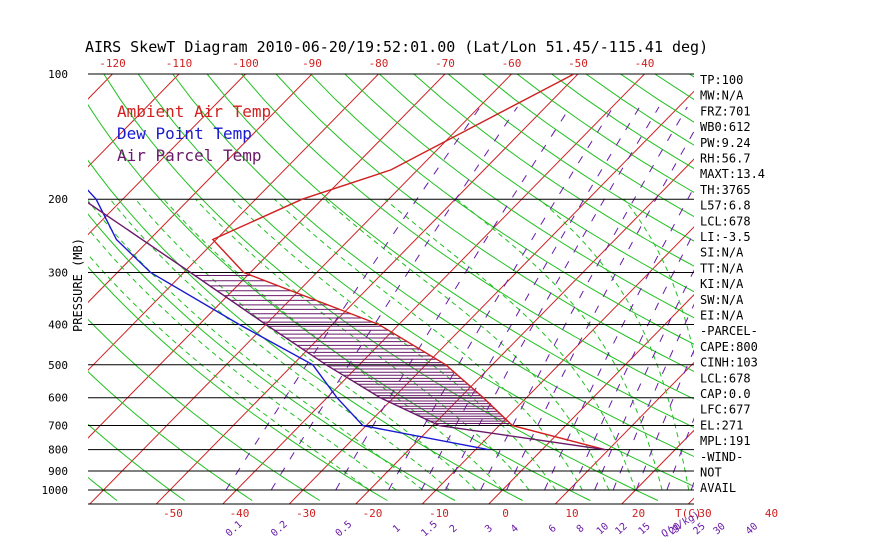 This screenshot has width=870, height=560. What do you see at coordinates (725, 410) in the screenshot?
I see `index-item: LFC:677` at bounding box center [725, 410].